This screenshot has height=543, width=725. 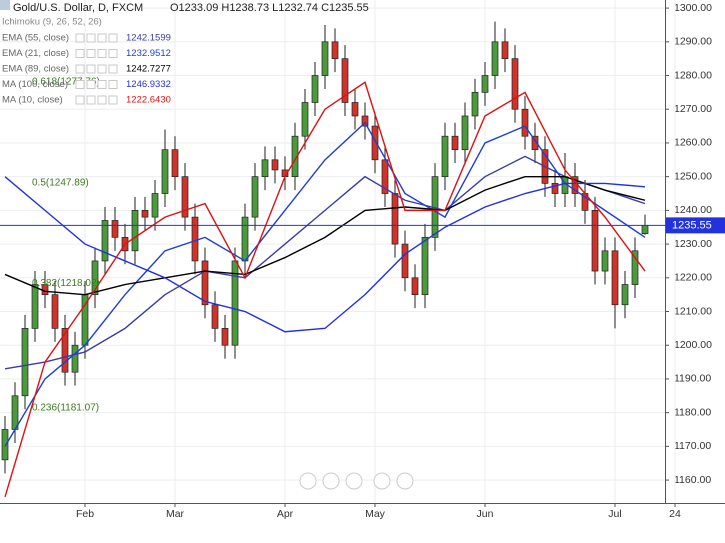 I want to click on scroll-right-button, so click(x=405, y=481).